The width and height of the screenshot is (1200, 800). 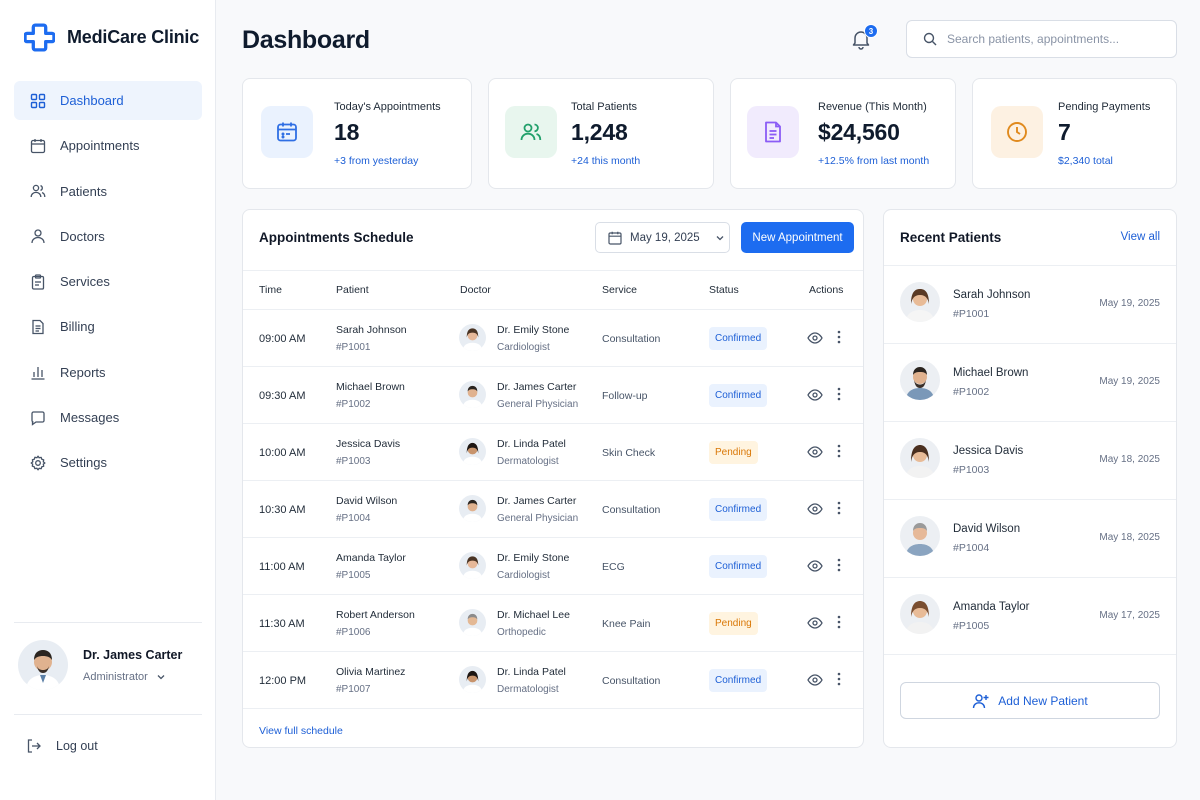 I want to click on add-new-patient-label: Add New Patient, so click(x=1043, y=700).